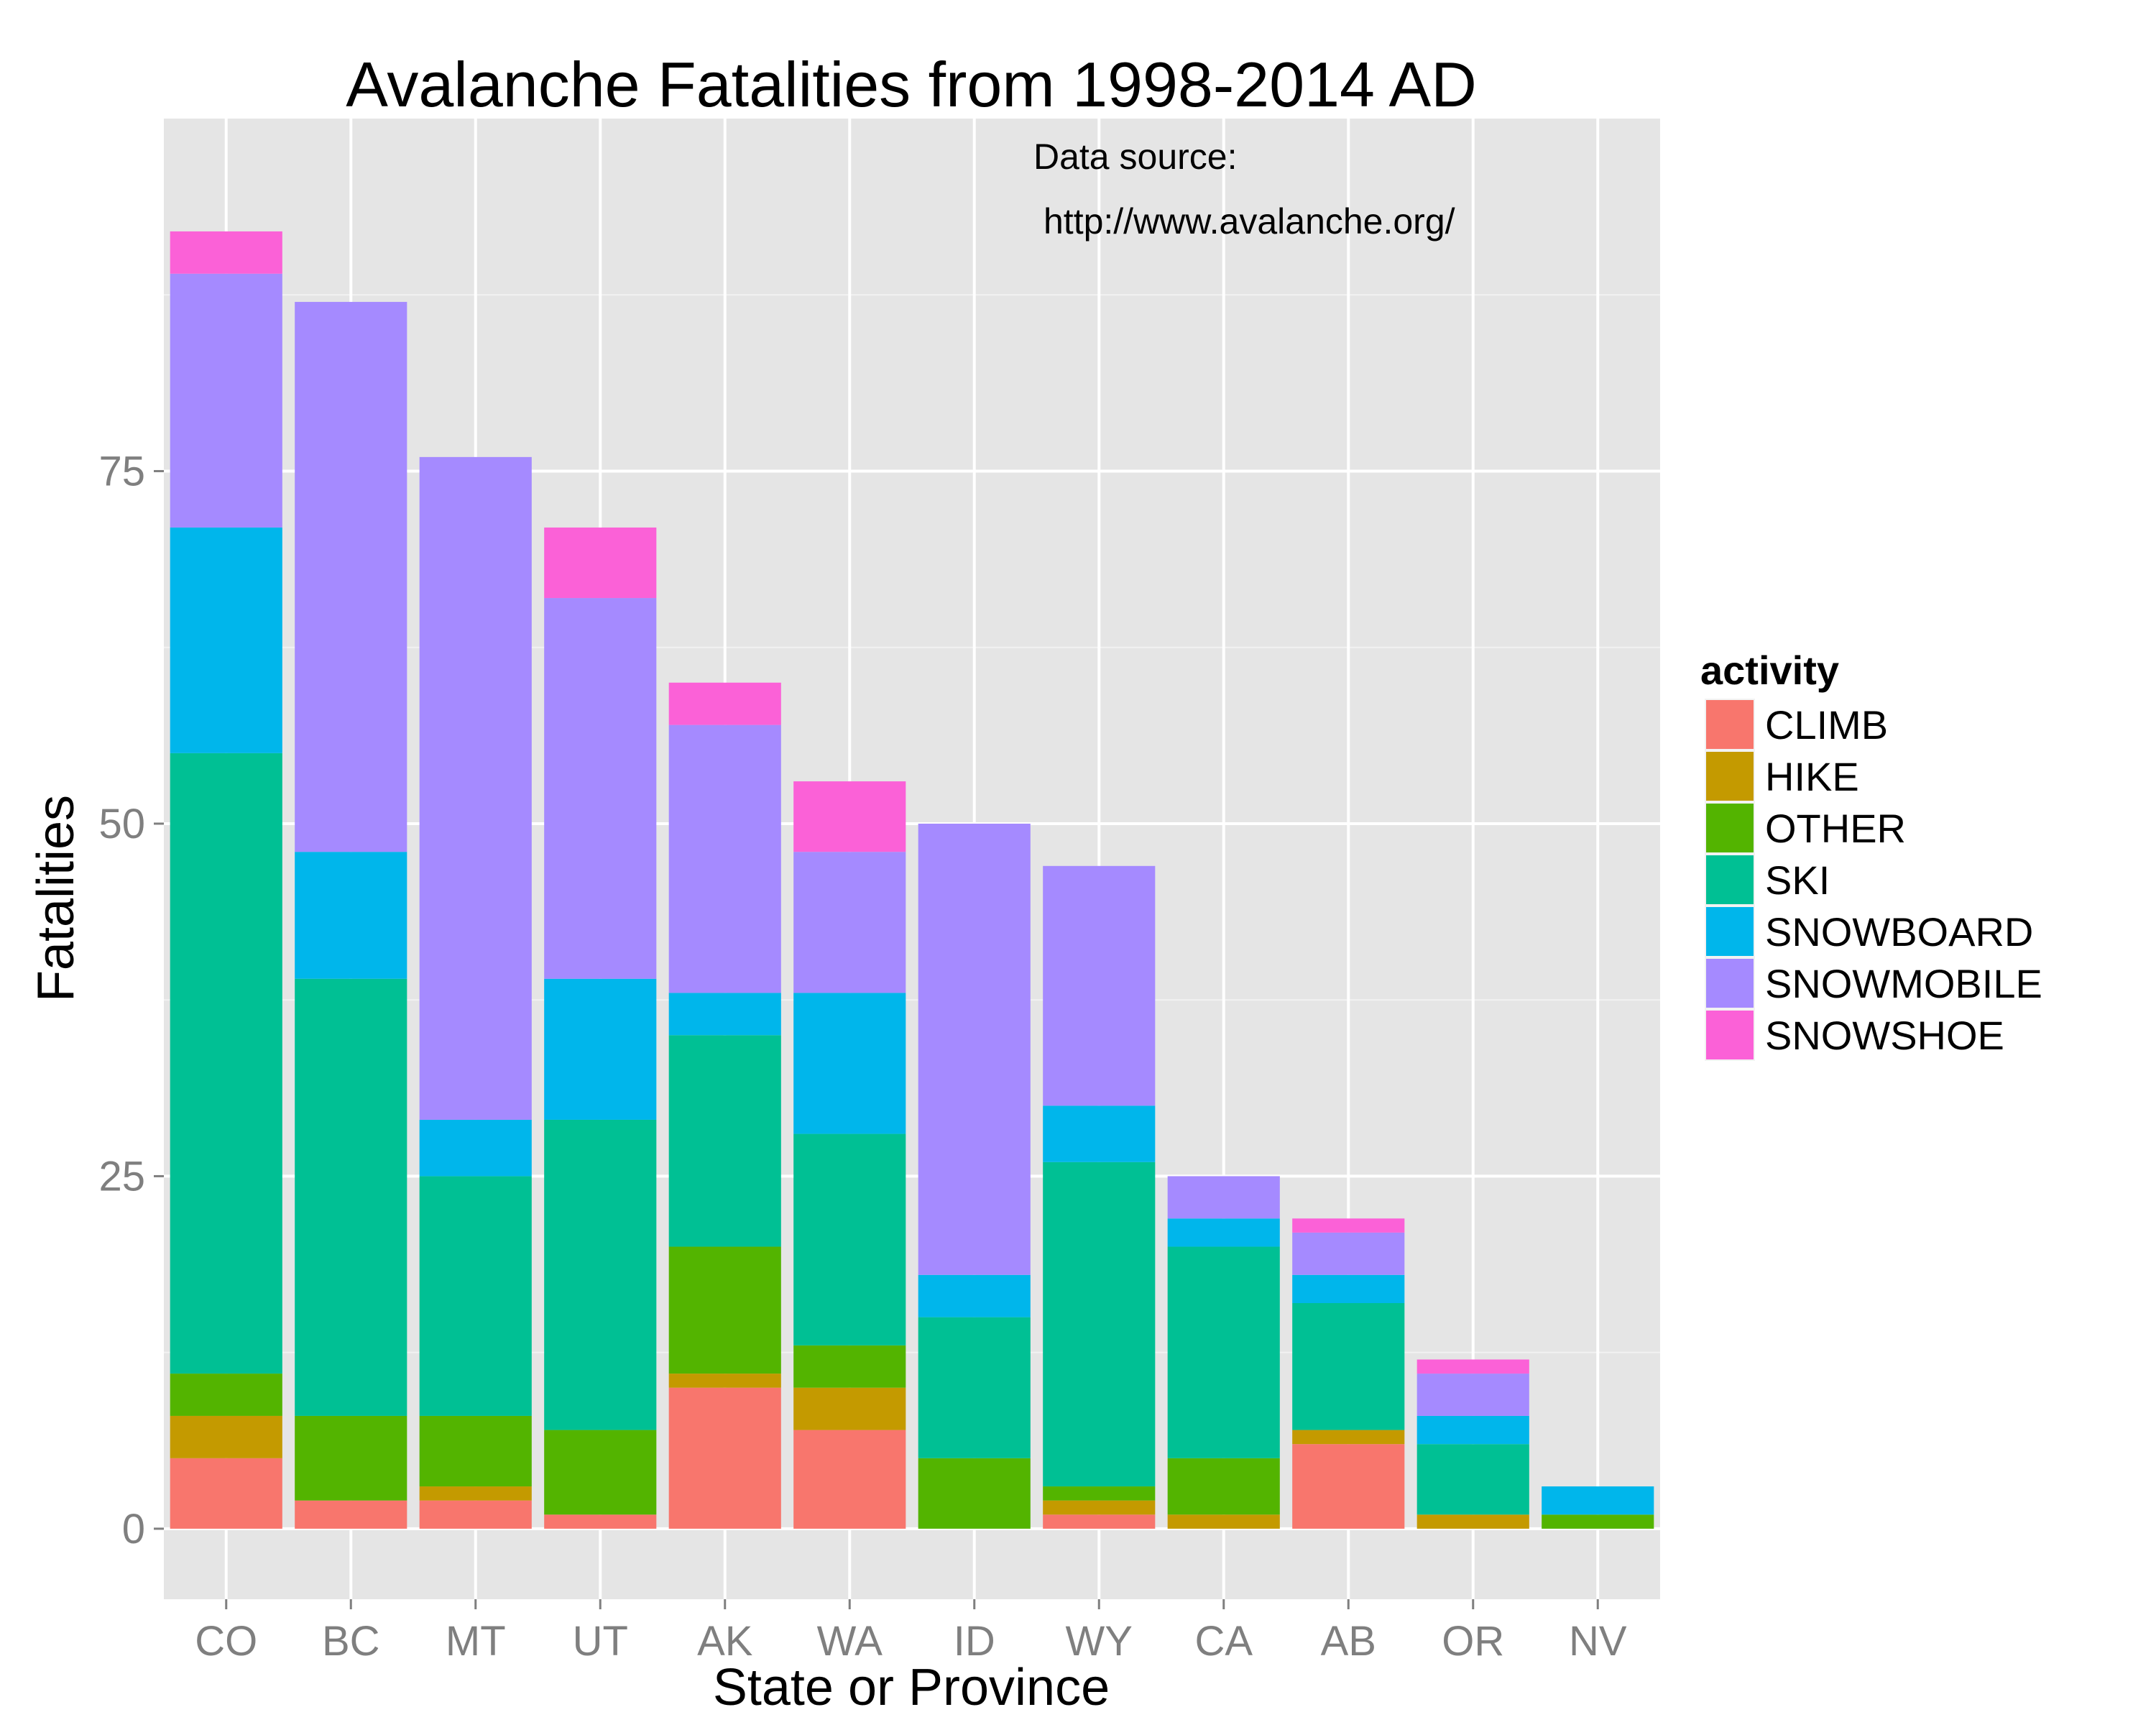 This screenshot has height=1725, width=2156. I want to click on bar-segment-ab-ski, so click(1349, 1366).